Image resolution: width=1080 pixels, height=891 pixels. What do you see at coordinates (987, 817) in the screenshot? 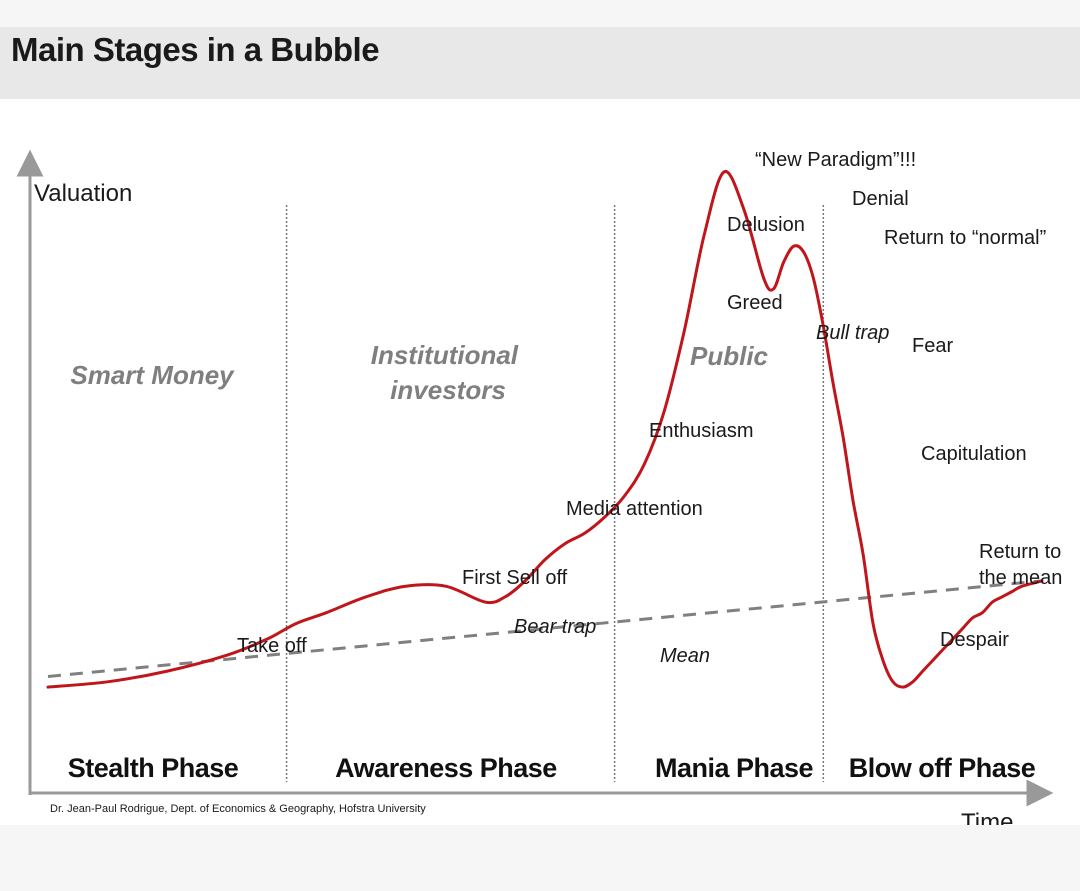
I see `x-axis-label: Time` at bounding box center [987, 817].